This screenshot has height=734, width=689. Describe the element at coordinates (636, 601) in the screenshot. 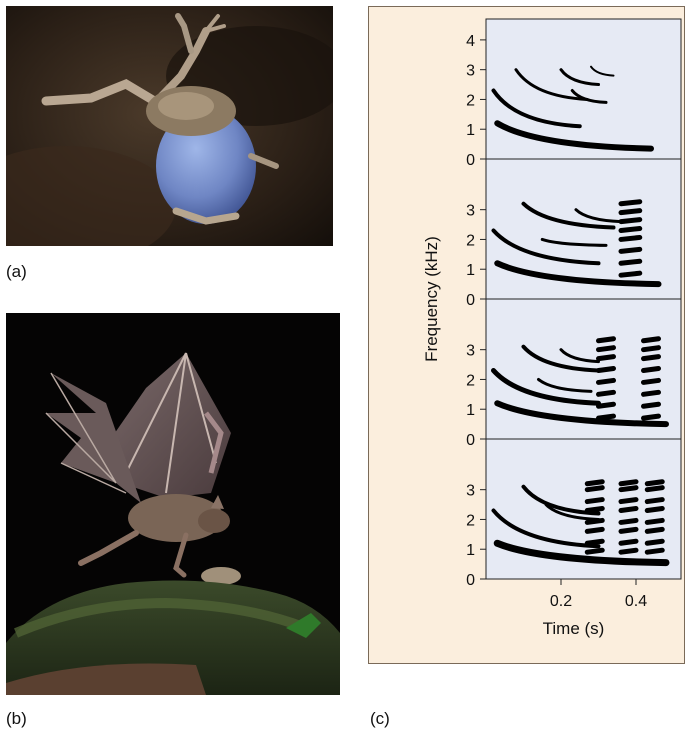

I see `x-tick-label: 0.4` at that location.